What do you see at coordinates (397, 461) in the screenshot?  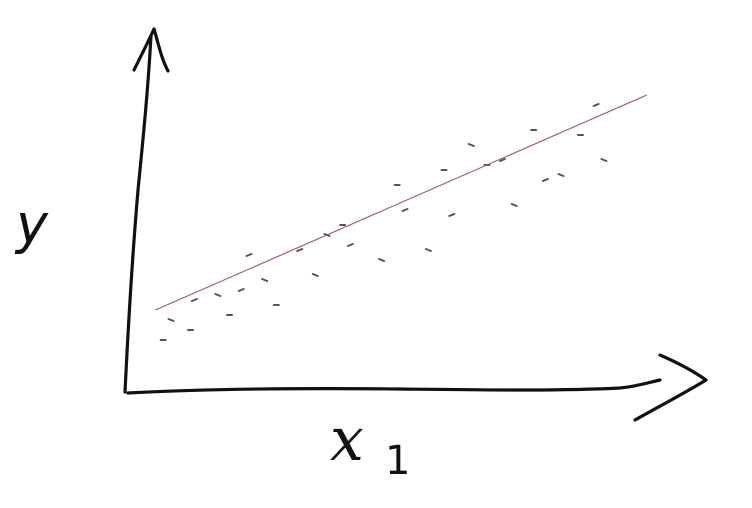 I see `x-axis-subscript: 1` at bounding box center [397, 461].